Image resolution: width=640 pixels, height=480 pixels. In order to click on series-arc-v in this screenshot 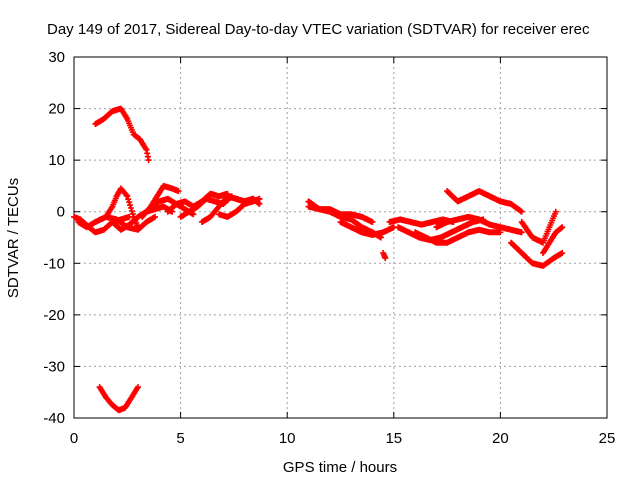, I will do `click(479, 224)`.